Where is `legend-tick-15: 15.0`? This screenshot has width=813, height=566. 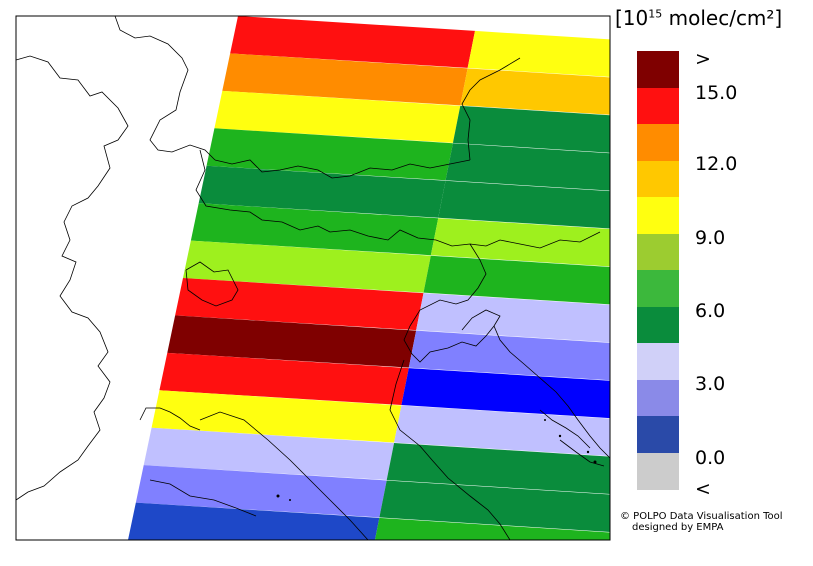 legend-tick-15: 15.0 is located at coordinates (716, 93).